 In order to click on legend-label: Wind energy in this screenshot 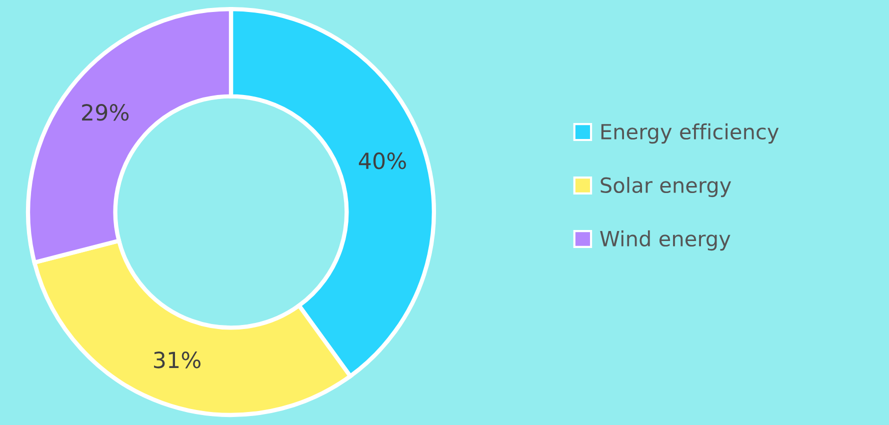, I will do `click(665, 240)`.